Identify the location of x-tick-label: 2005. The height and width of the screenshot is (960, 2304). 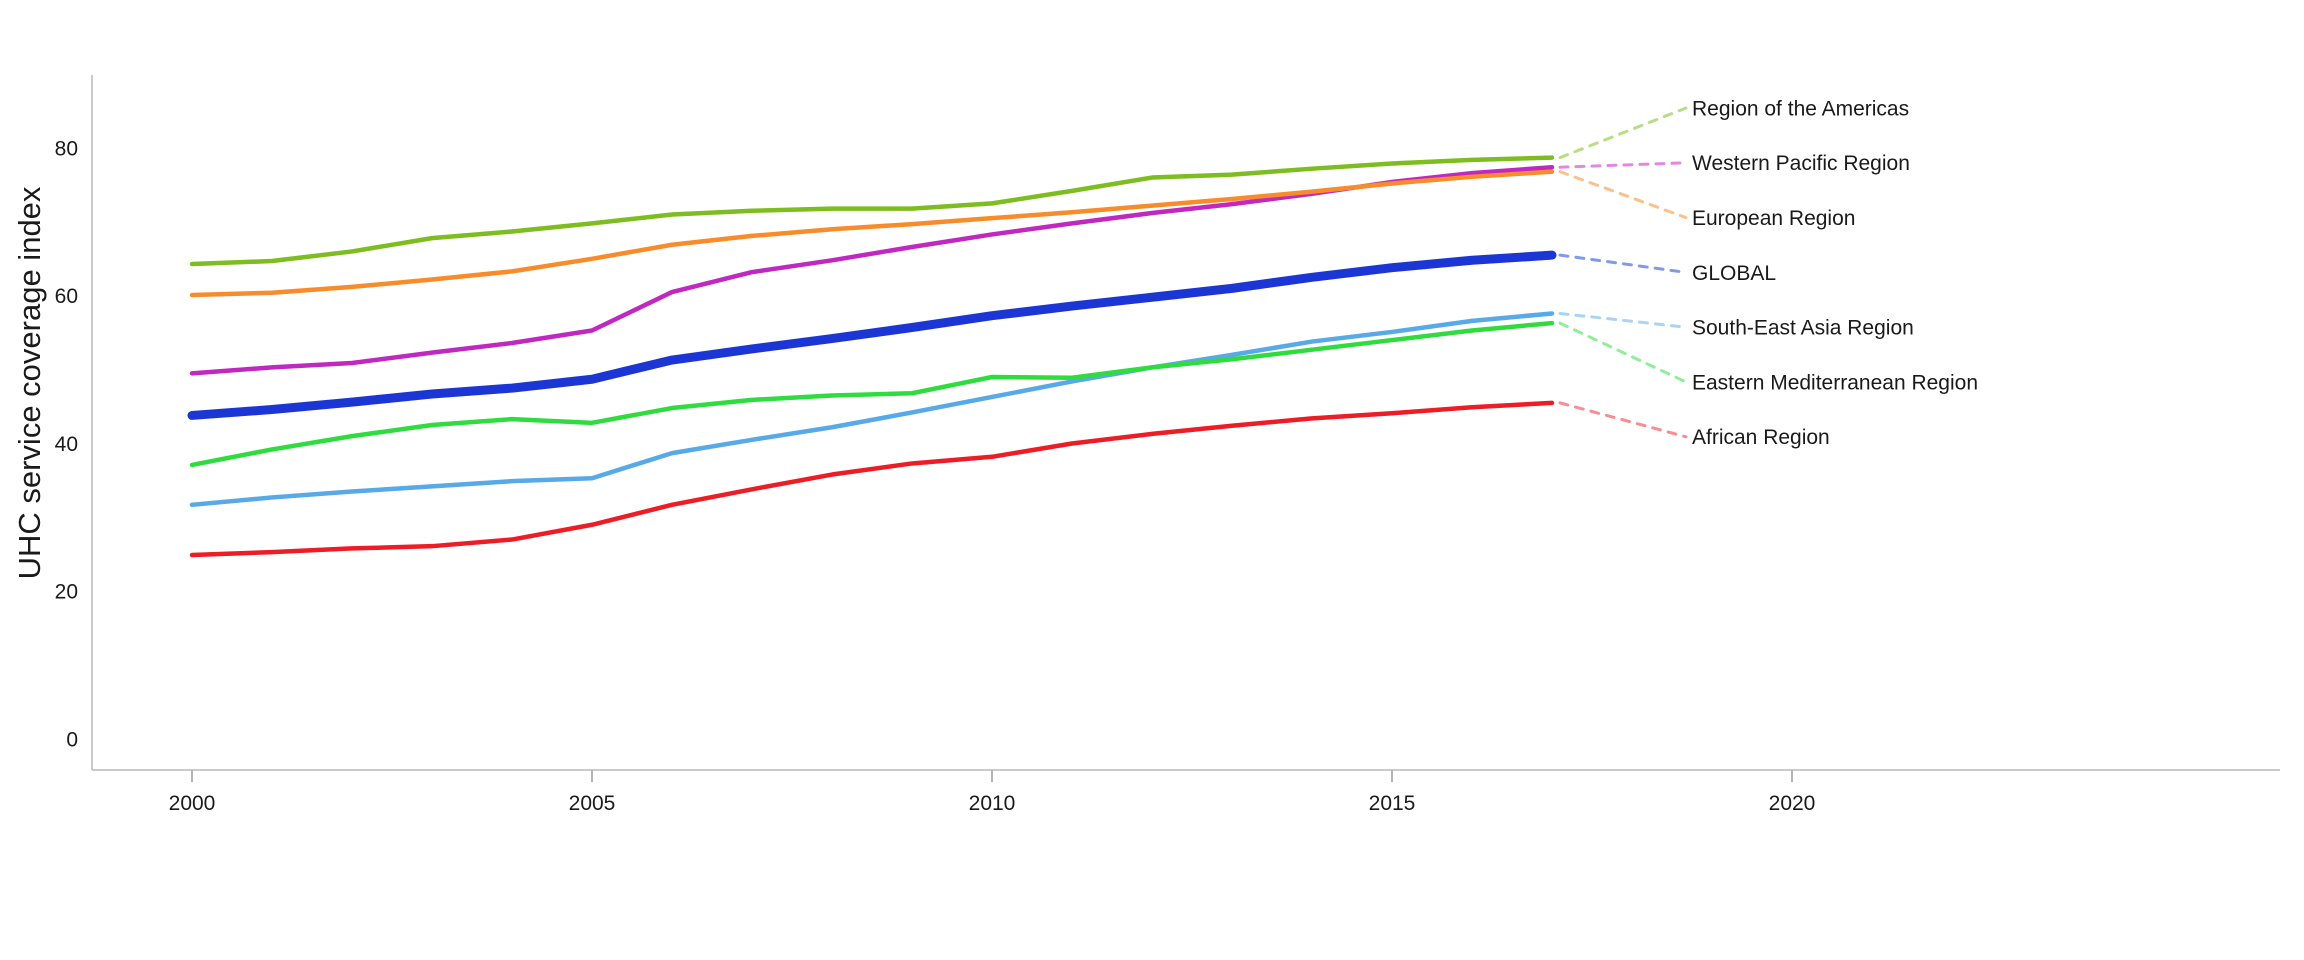
(592, 803).